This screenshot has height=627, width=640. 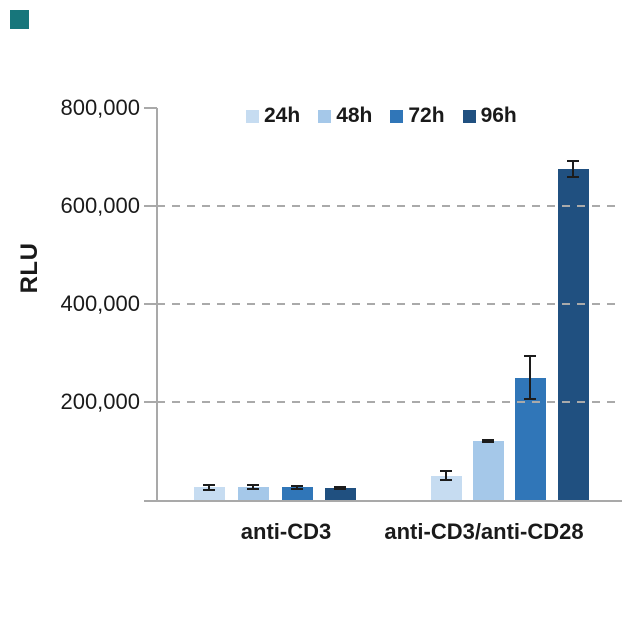 What do you see at coordinates (100, 401) in the screenshot?
I see `y-tick-label: 200,000` at bounding box center [100, 401].